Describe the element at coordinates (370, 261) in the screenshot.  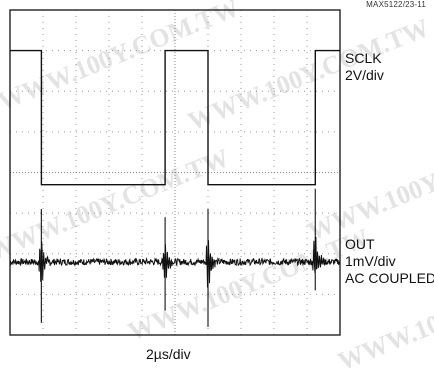
I see `out-scale: 1mV/div` at that location.